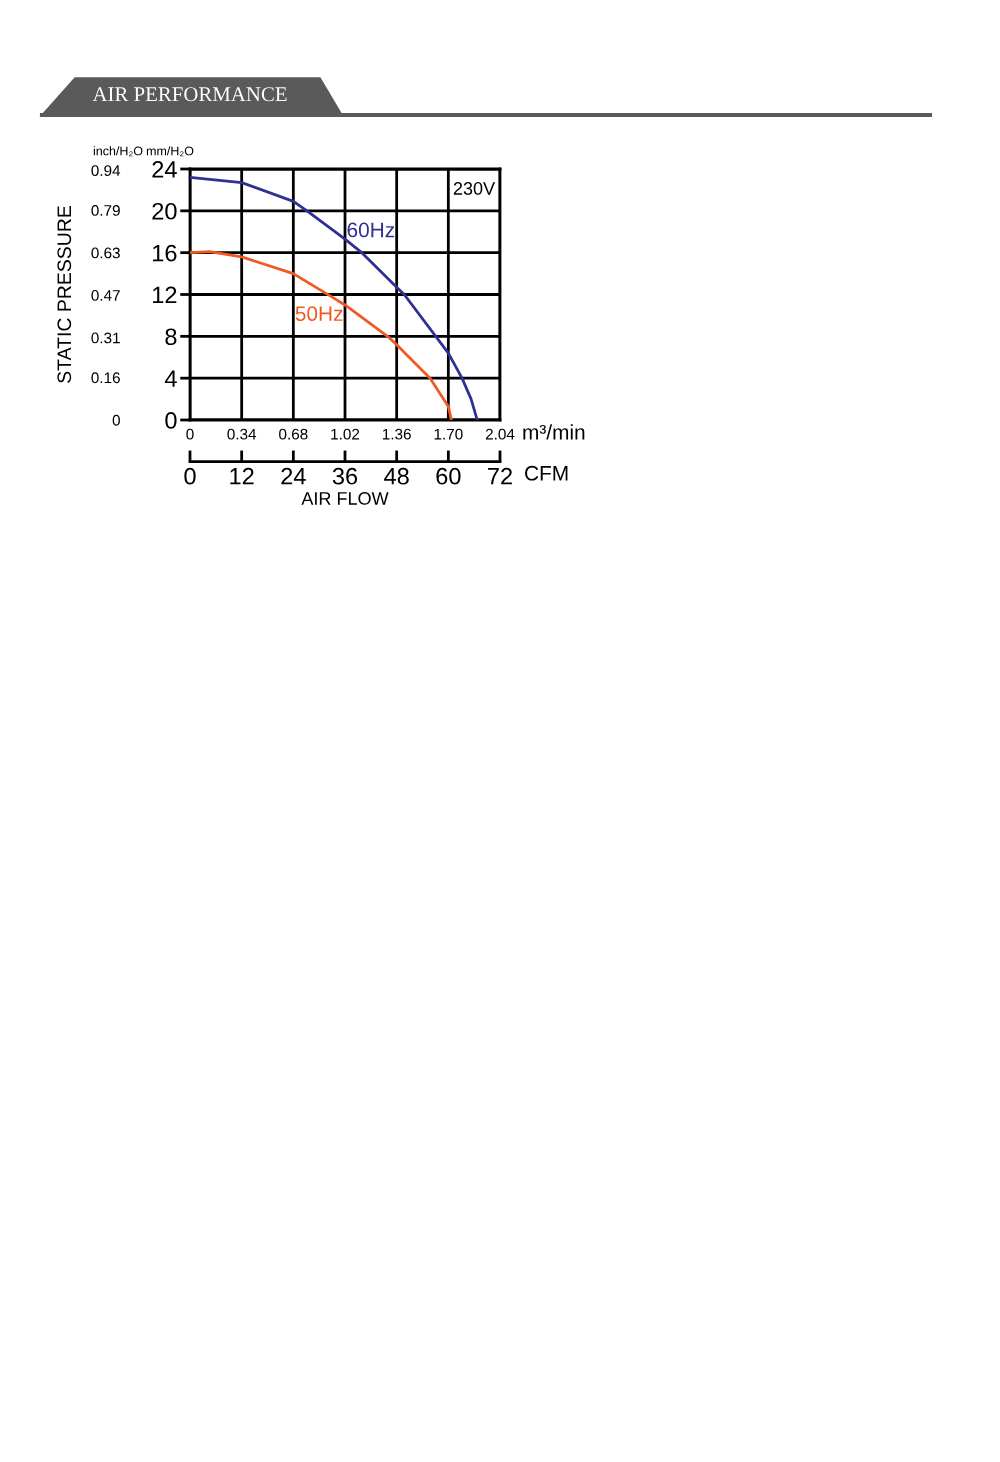  I want to click on annotation: 230V, so click(474, 188).